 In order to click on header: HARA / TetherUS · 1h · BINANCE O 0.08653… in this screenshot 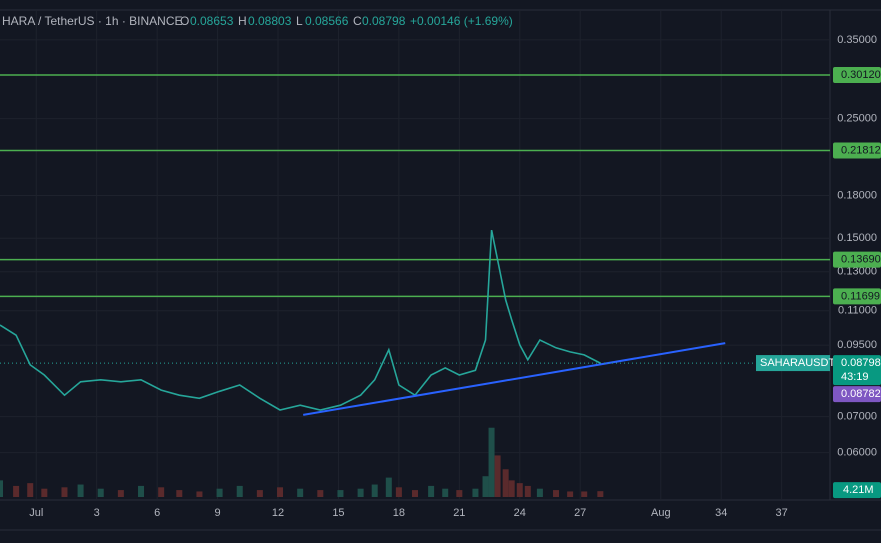, I will do `click(257, 21)`.